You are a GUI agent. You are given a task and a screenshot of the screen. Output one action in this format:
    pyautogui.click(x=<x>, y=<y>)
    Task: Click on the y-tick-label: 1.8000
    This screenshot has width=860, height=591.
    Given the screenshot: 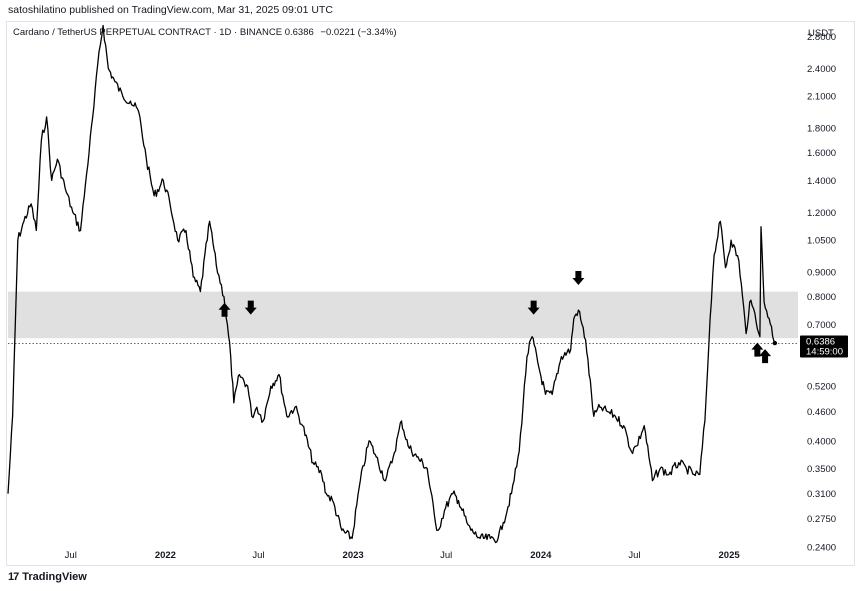 What is the action you would take?
    pyautogui.click(x=821, y=129)
    